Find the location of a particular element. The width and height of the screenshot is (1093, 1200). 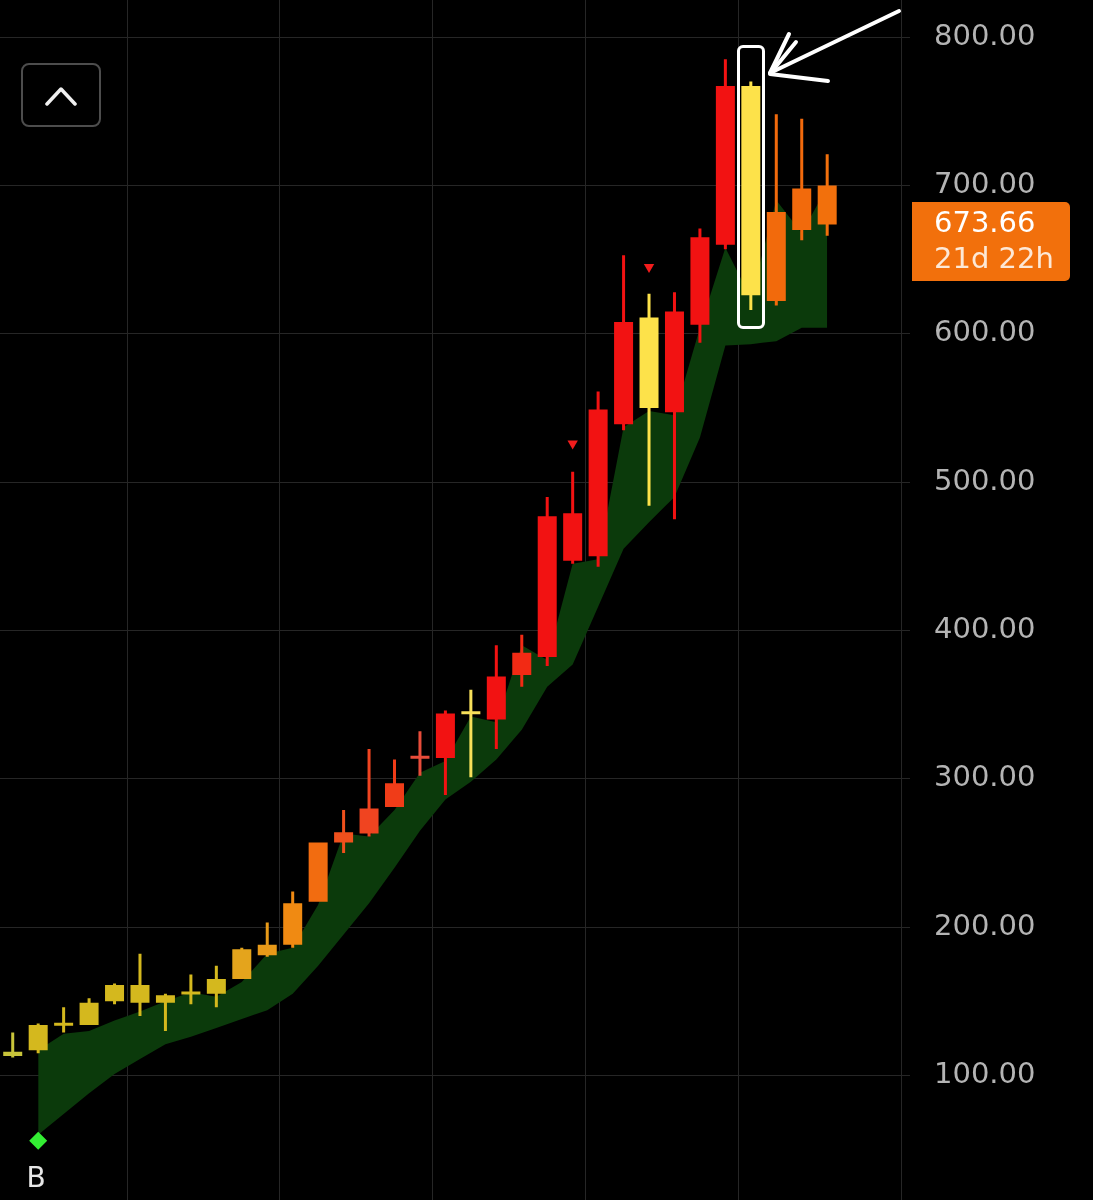

y-tick-label: 100.00 is located at coordinates (985, 1072).